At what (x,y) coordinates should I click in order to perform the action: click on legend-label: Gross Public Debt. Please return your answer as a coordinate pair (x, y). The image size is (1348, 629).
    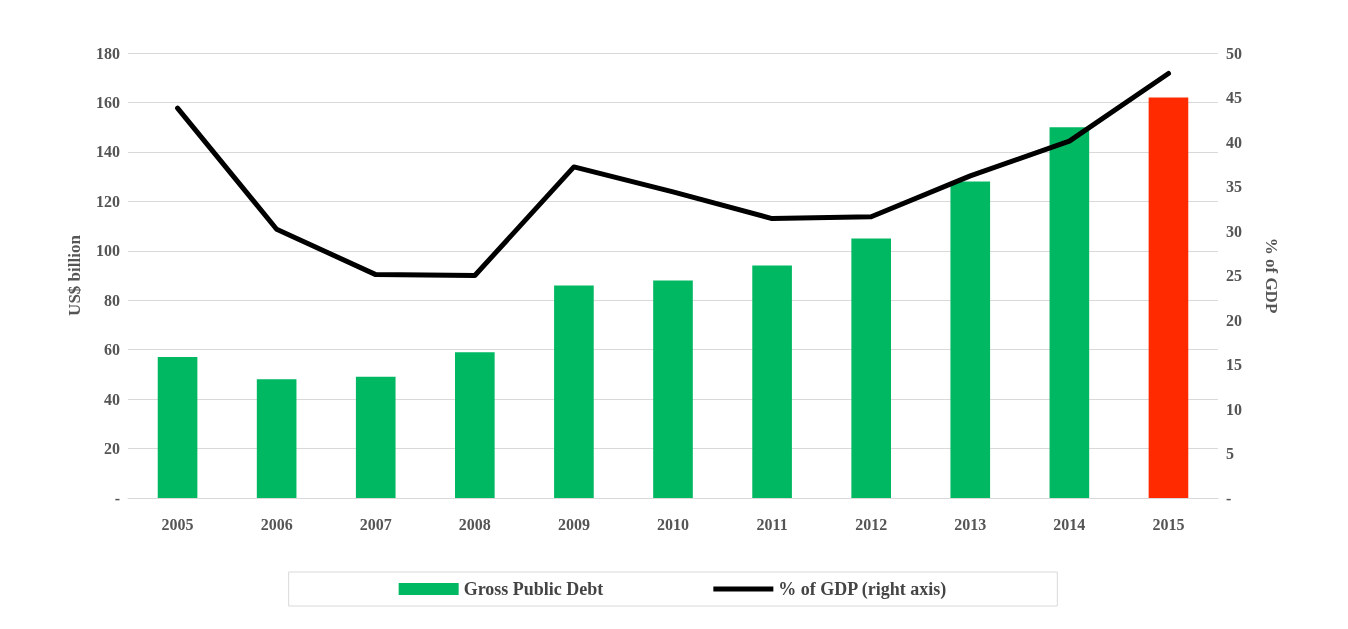
    Looking at the image, I should click on (533, 589).